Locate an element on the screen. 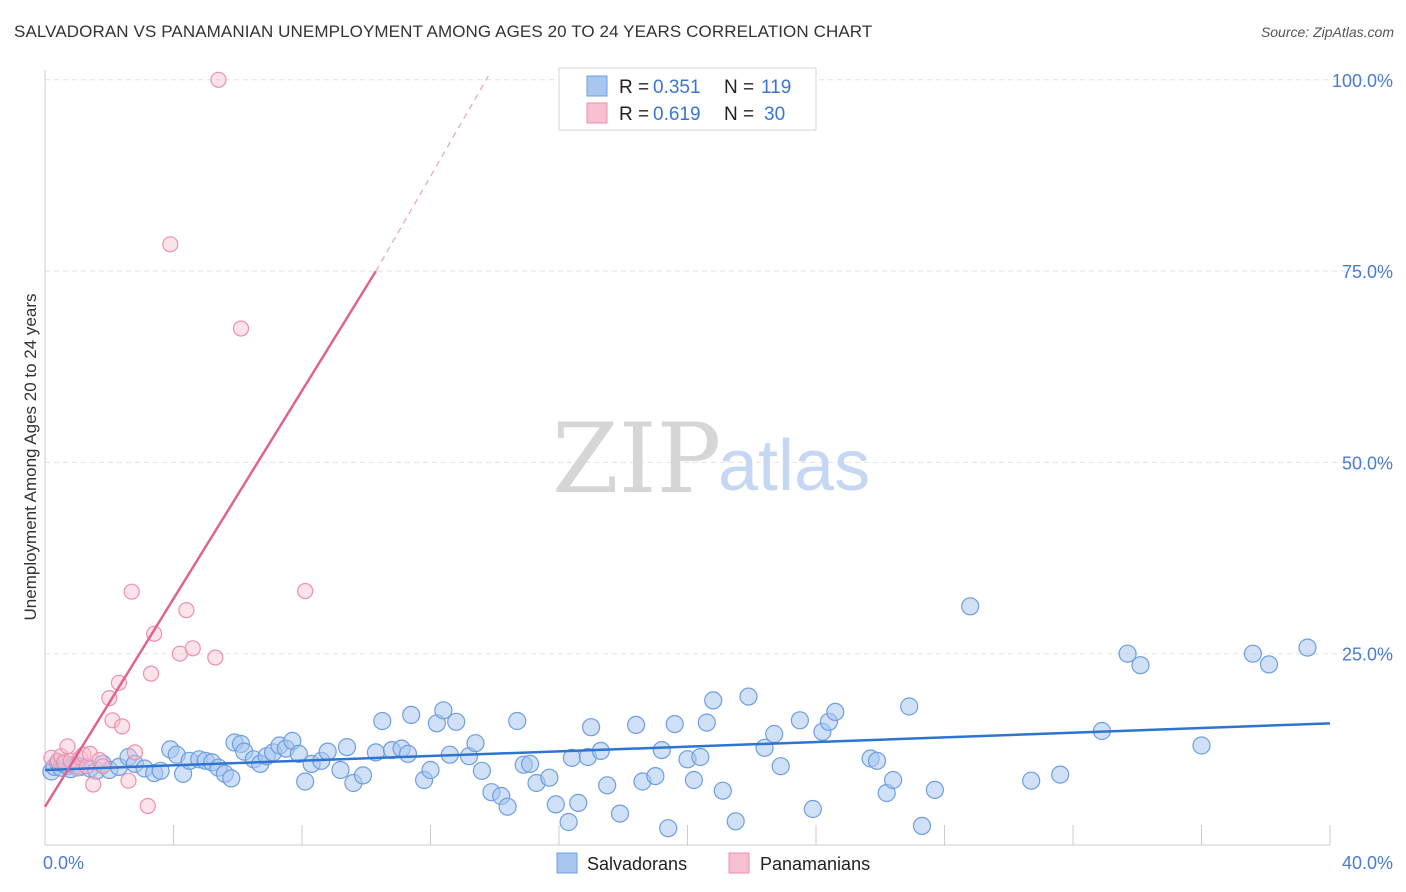 This screenshot has height=892, width=1406. watermark: ZIP atlas is located at coordinates (711, 459).